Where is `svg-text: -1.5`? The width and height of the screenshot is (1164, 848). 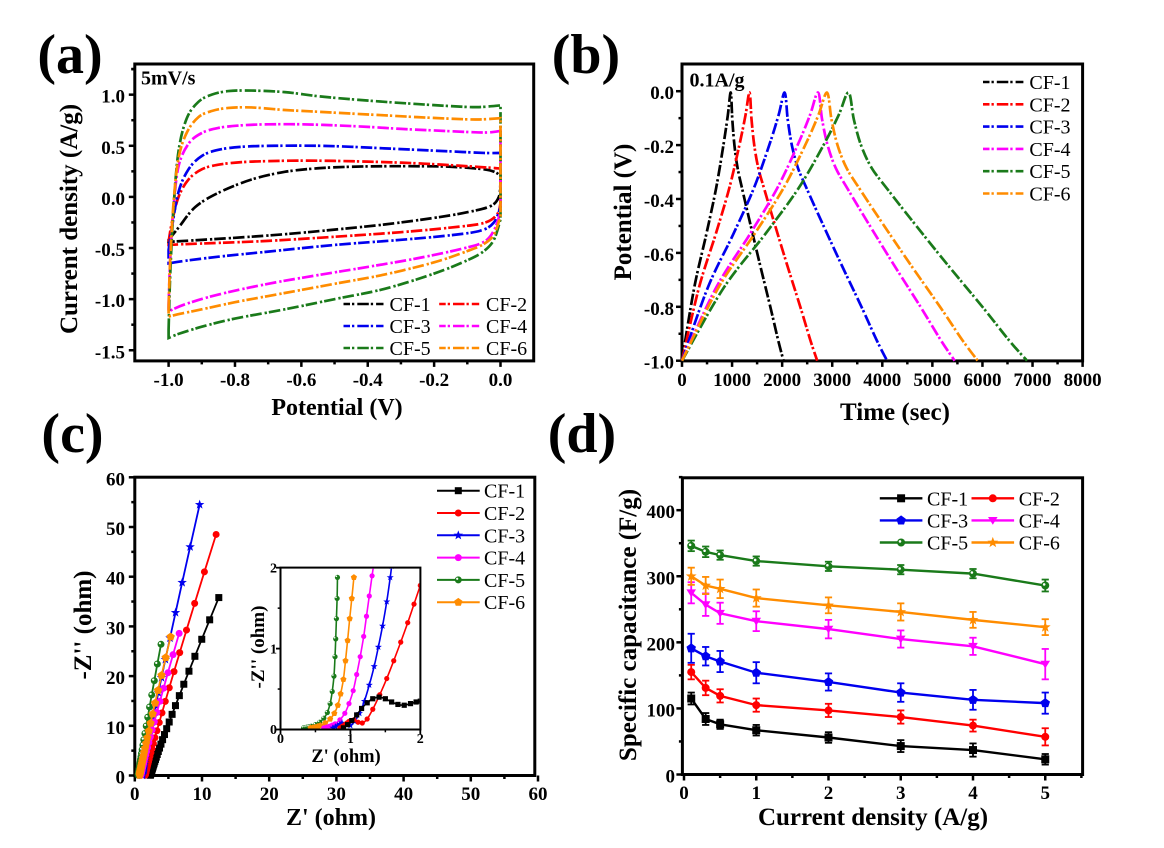
svg-text: -1.5 is located at coordinates (110, 352).